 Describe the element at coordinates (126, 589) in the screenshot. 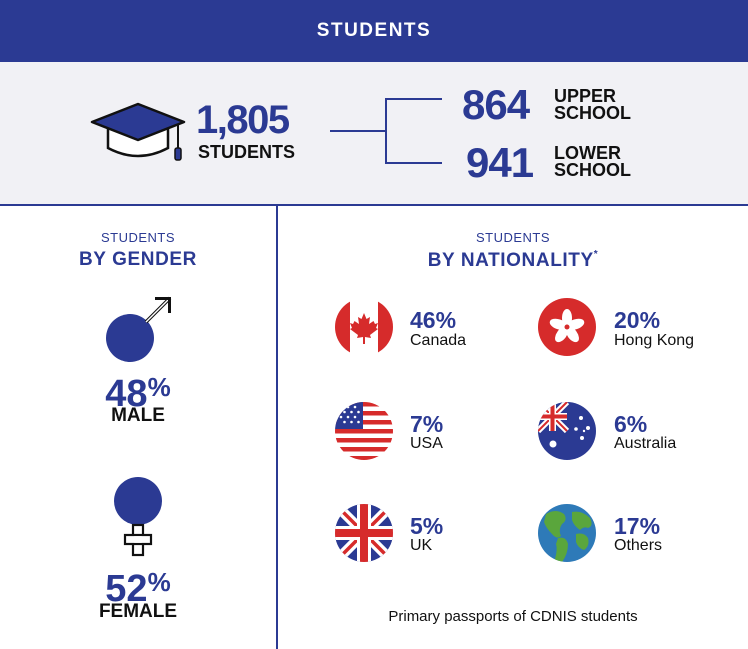

I see `female-value: 52` at that location.